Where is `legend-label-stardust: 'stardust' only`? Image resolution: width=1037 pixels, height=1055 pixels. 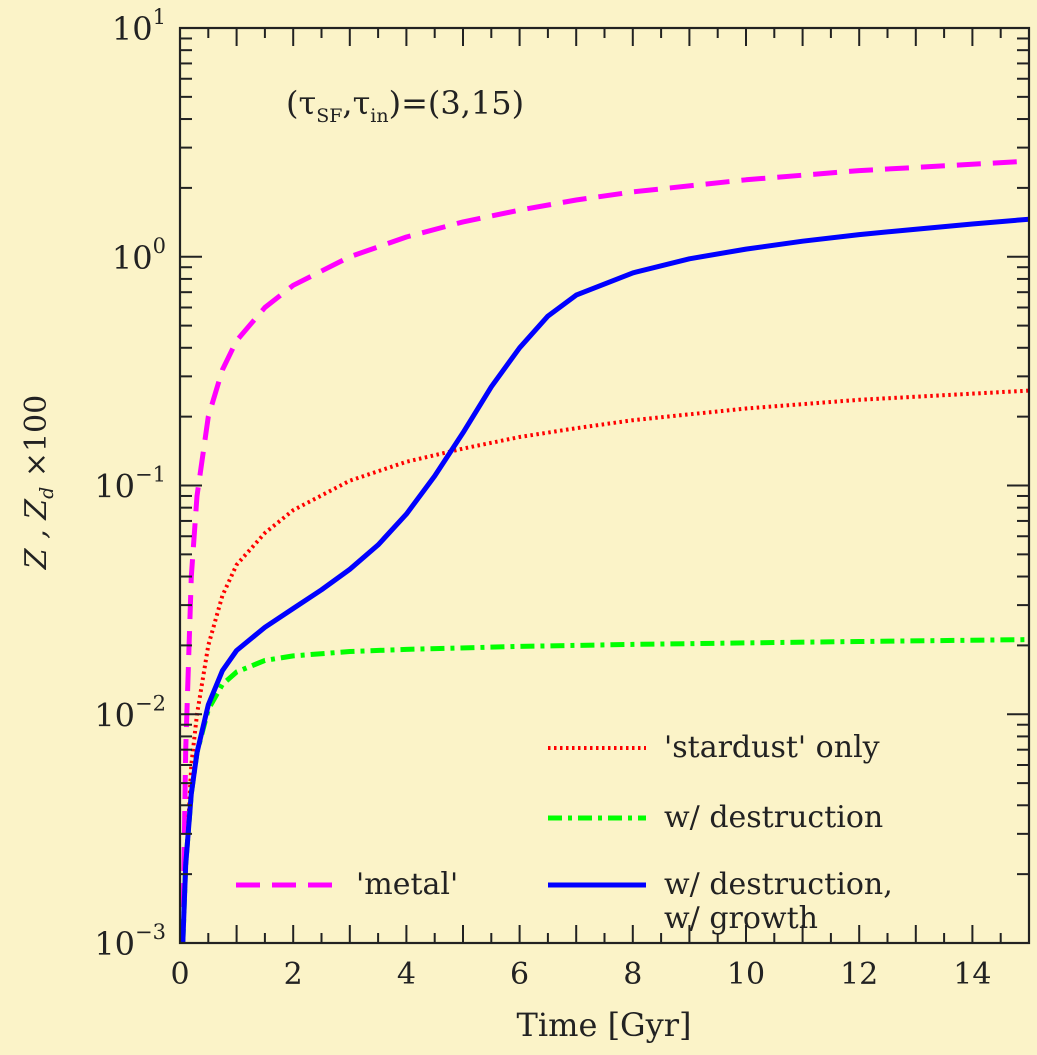 legend-label-stardust: 'stardust' only is located at coordinates (772, 747).